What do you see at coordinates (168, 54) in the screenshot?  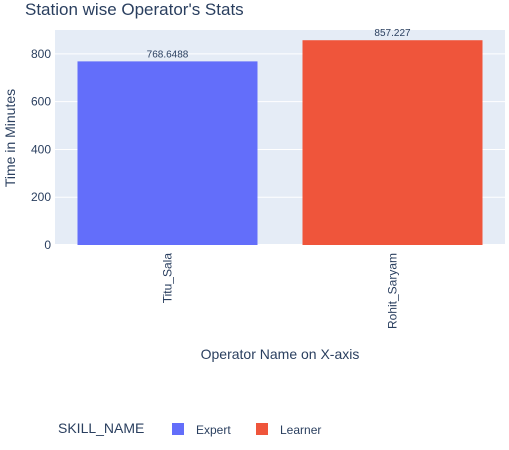 I see `data-label: 768.6488` at bounding box center [168, 54].